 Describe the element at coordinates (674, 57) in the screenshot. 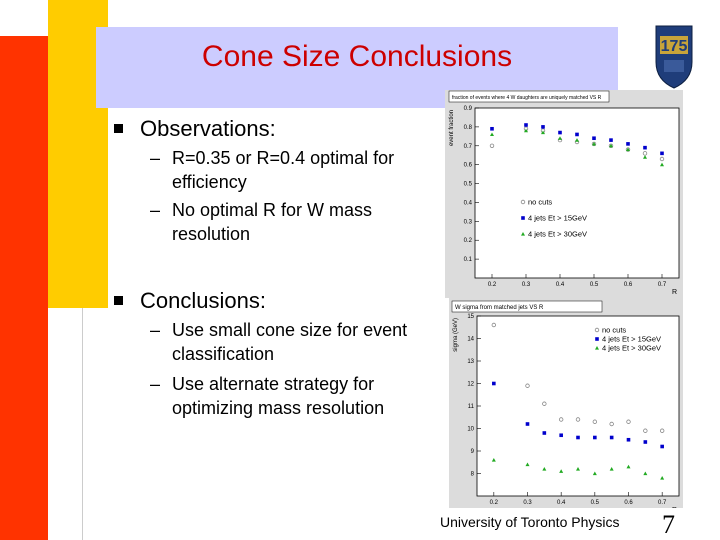

I see `university-crest-logo: 175` at that location.